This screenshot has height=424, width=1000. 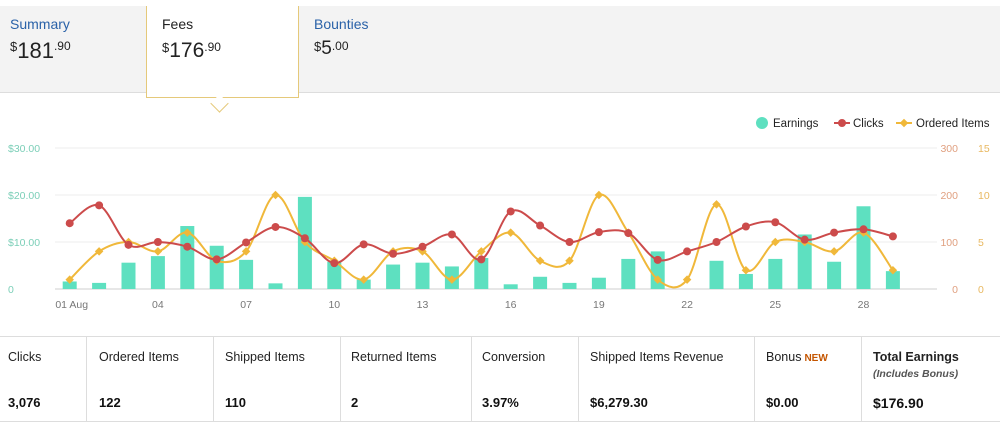 What do you see at coordinates (359, 49) in the screenshot?
I see `tab-bounties: Bounties $5.00` at bounding box center [359, 49].